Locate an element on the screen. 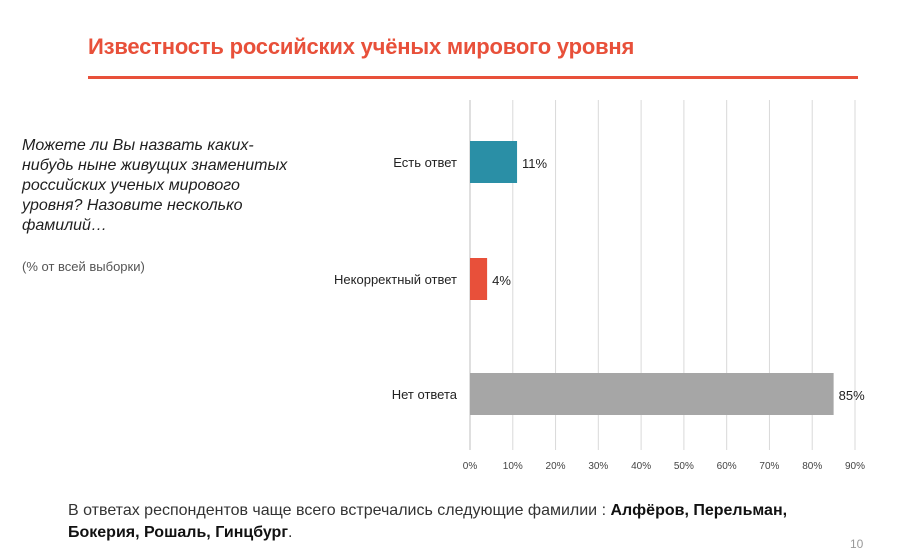 The image size is (900, 559). x-tick-label: 40% is located at coordinates (641, 466).